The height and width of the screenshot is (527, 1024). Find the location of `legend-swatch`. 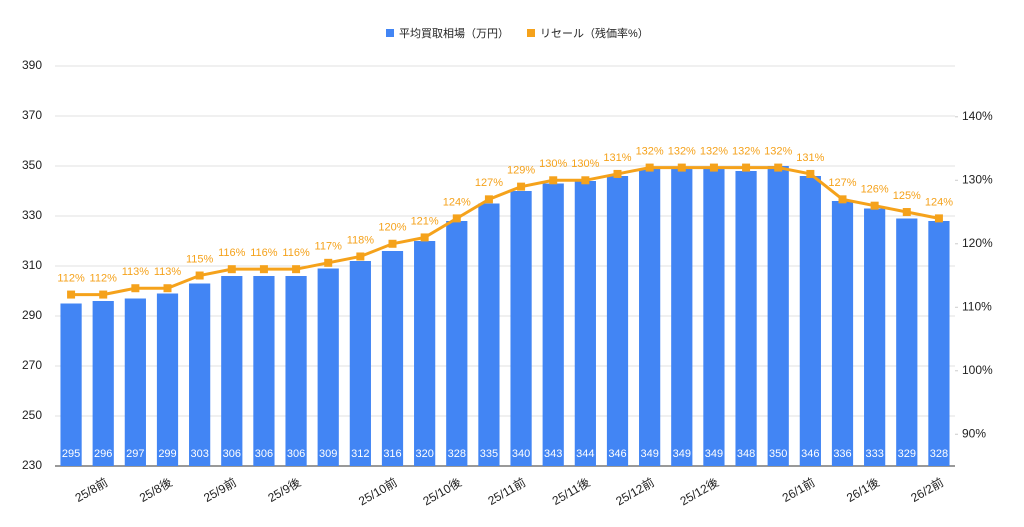

legend-swatch is located at coordinates (531, 33).